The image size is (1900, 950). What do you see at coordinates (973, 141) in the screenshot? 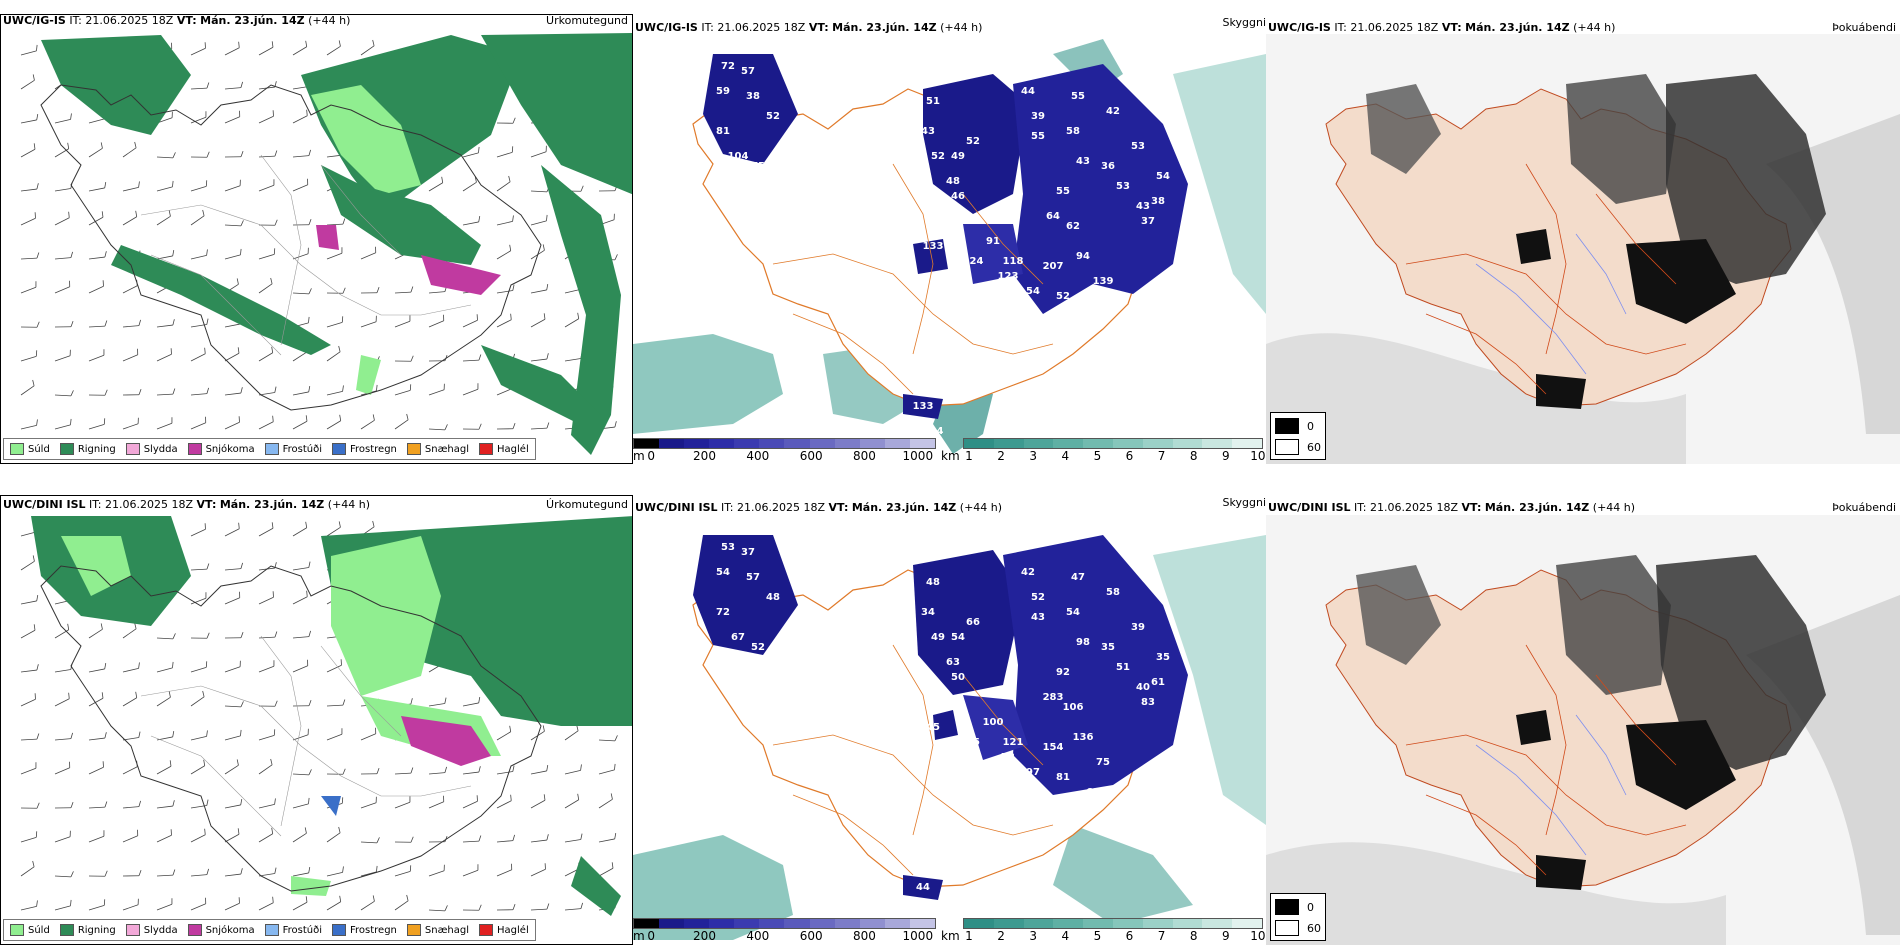
I see `cloud-base-label: 52` at bounding box center [973, 141].